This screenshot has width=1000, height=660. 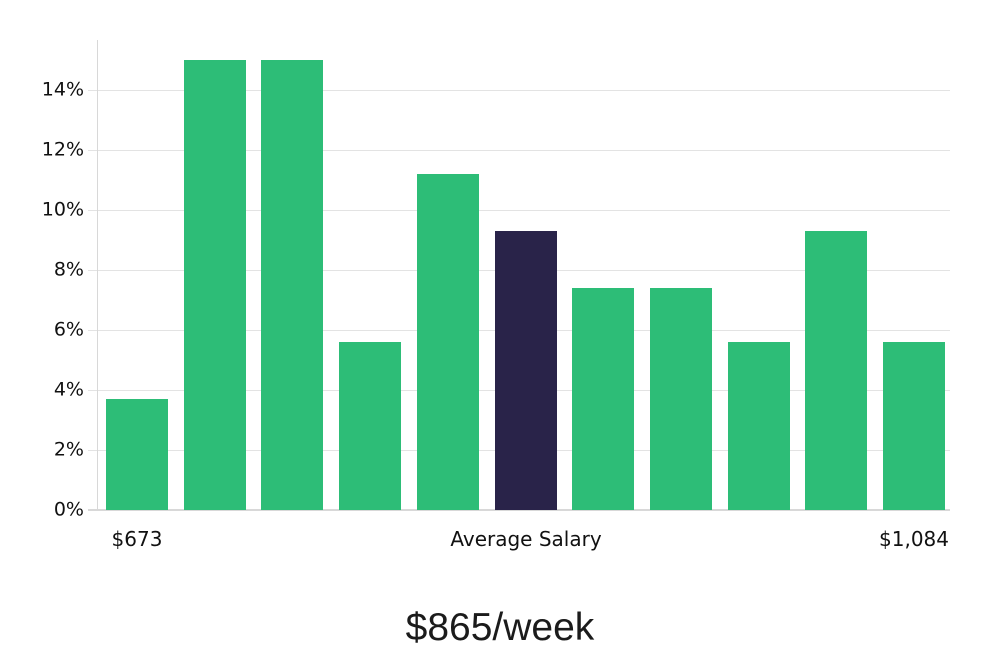 What do you see at coordinates (68, 269) in the screenshot?
I see `y-tick-label: 8%` at bounding box center [68, 269].